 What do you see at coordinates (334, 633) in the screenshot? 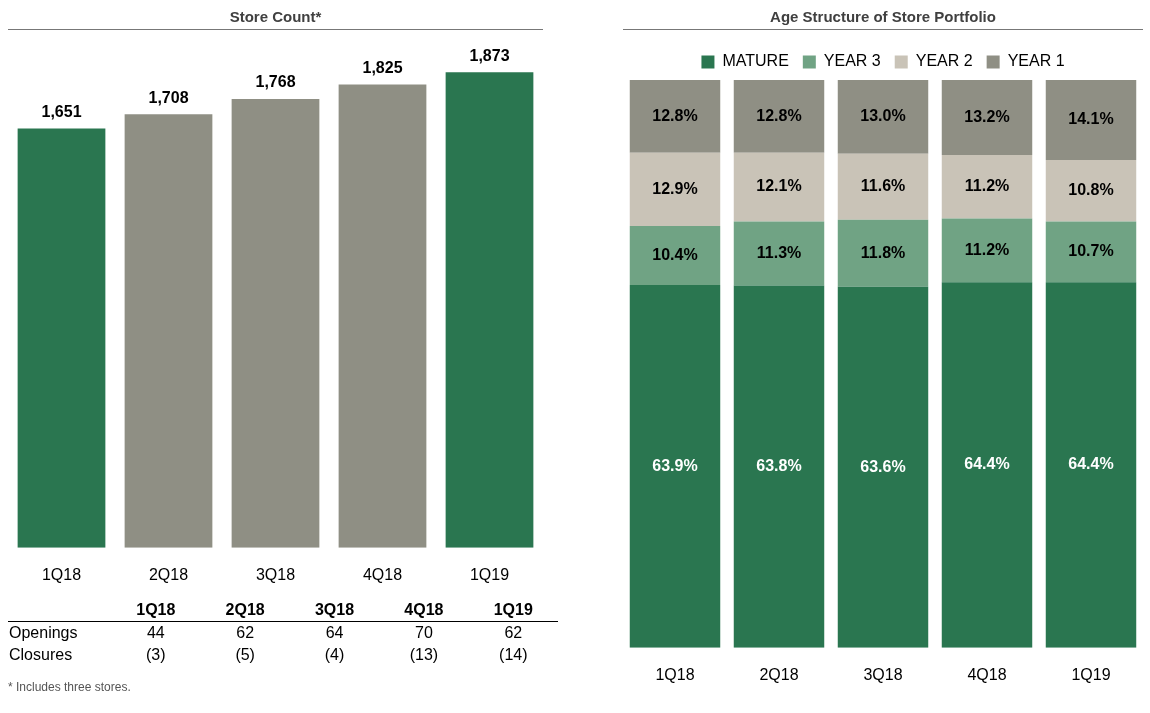
I see `data-label: 64` at bounding box center [334, 633].